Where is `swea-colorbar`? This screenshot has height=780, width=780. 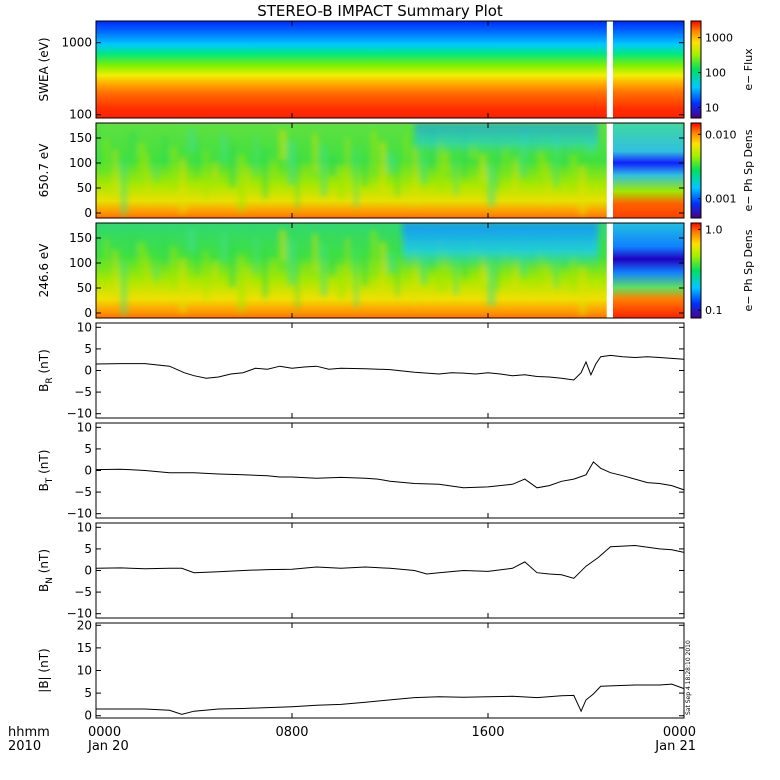 swea-colorbar is located at coordinates (696, 69).